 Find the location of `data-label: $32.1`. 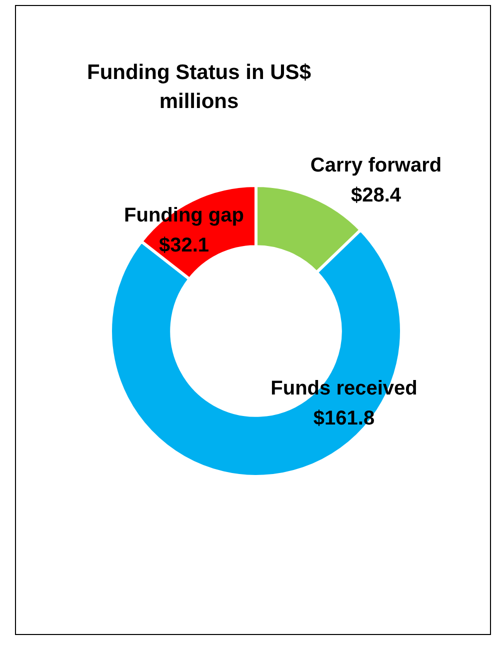

data-label: $32.1 is located at coordinates (184, 245).